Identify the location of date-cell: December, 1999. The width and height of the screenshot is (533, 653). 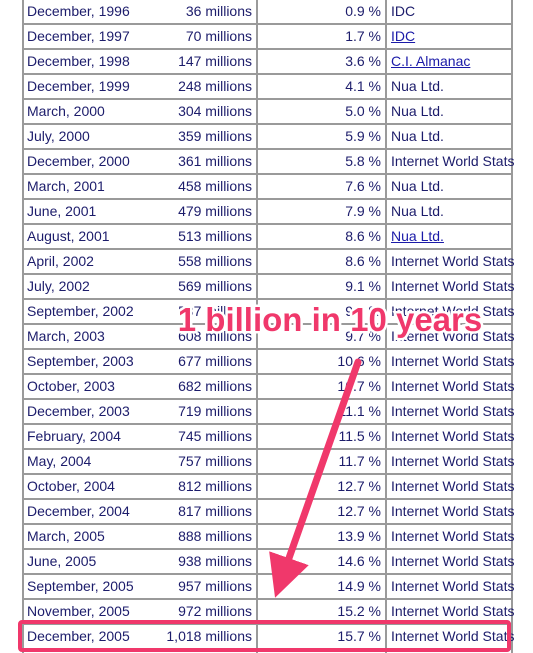
(78, 86).